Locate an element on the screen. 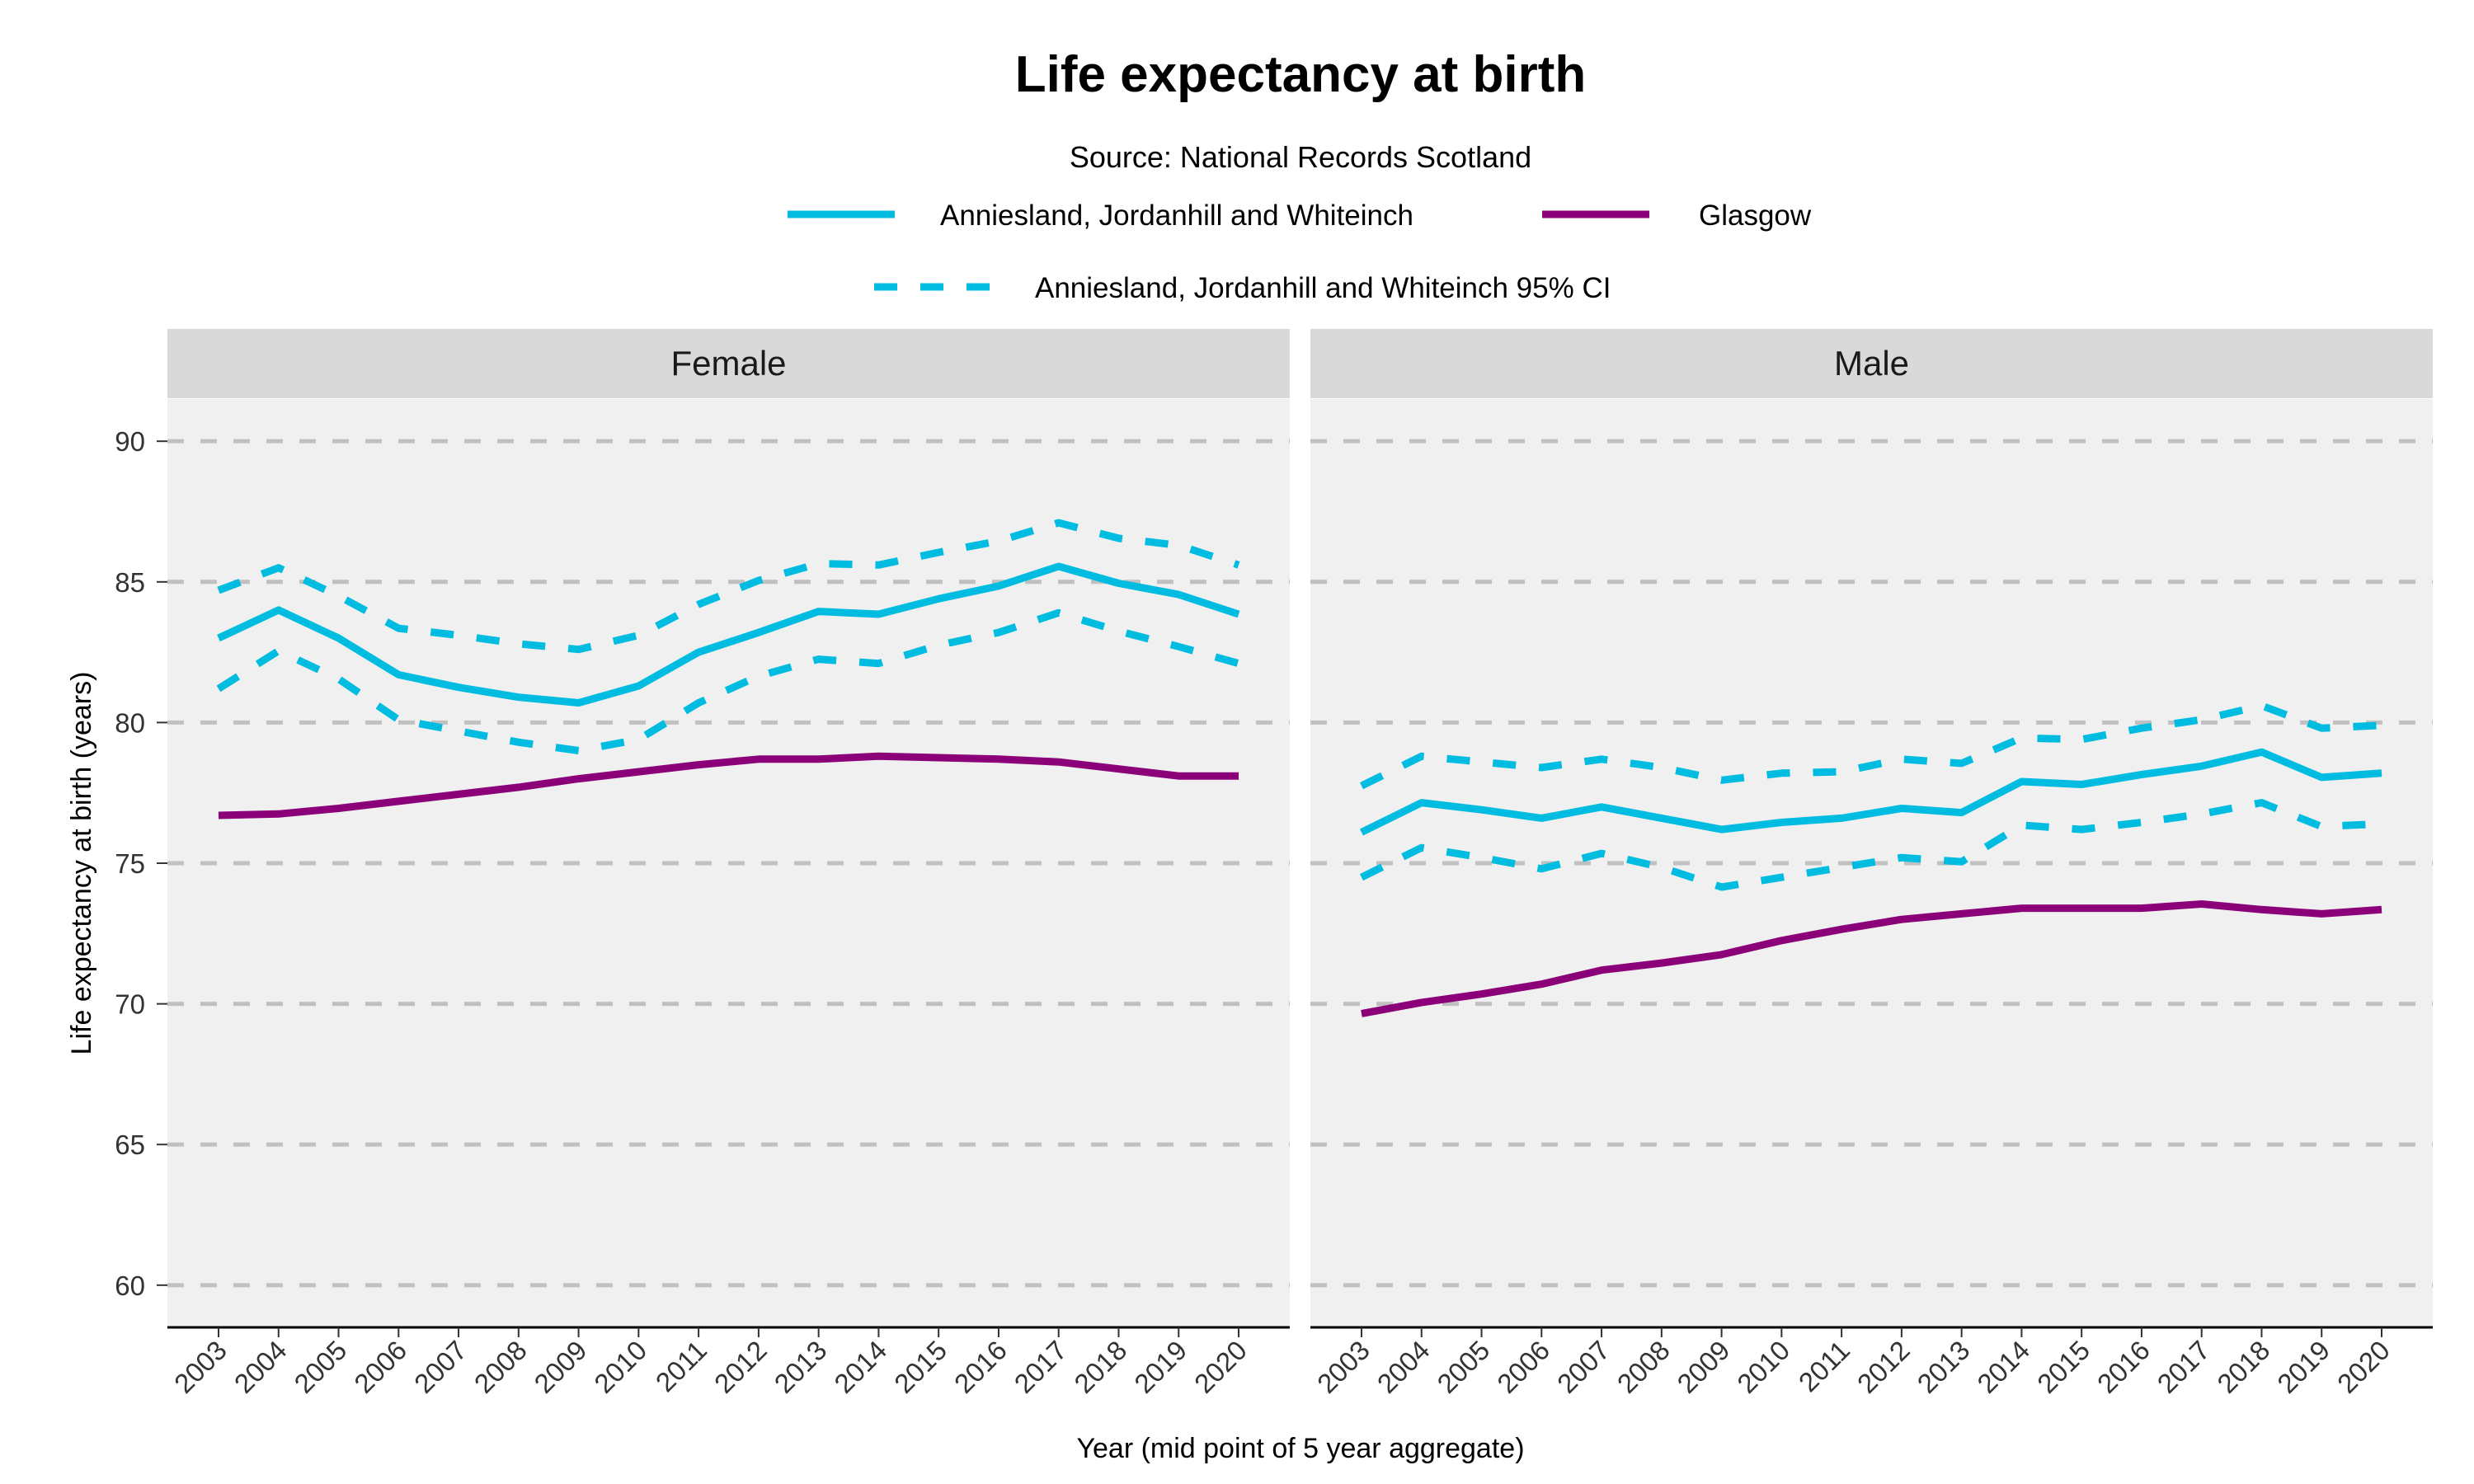 This screenshot has height=1484, width=2474. facet-label: Male is located at coordinates (1871, 363).